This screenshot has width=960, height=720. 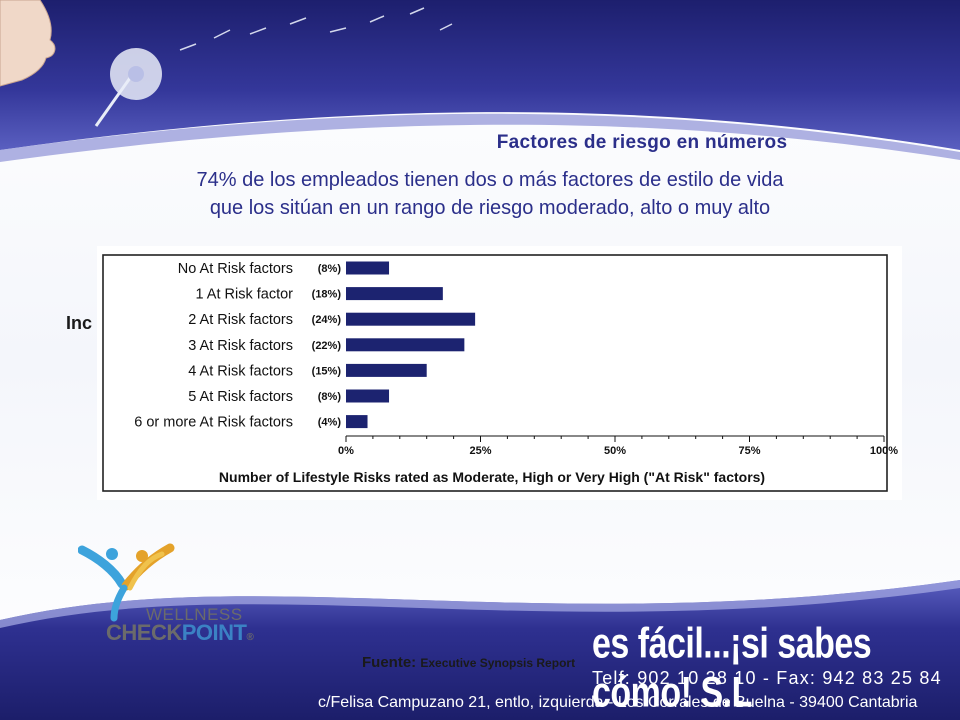 I want to click on x-tick-label: 75%, so click(x=749, y=451).